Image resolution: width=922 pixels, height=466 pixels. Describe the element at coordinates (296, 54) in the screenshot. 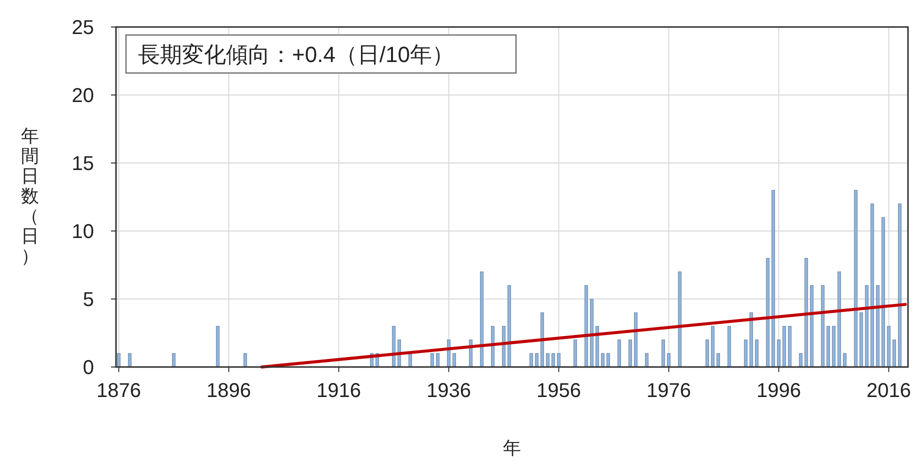

I see `annotation: 長期変化傾向：+0.4（日/10年）` at that location.